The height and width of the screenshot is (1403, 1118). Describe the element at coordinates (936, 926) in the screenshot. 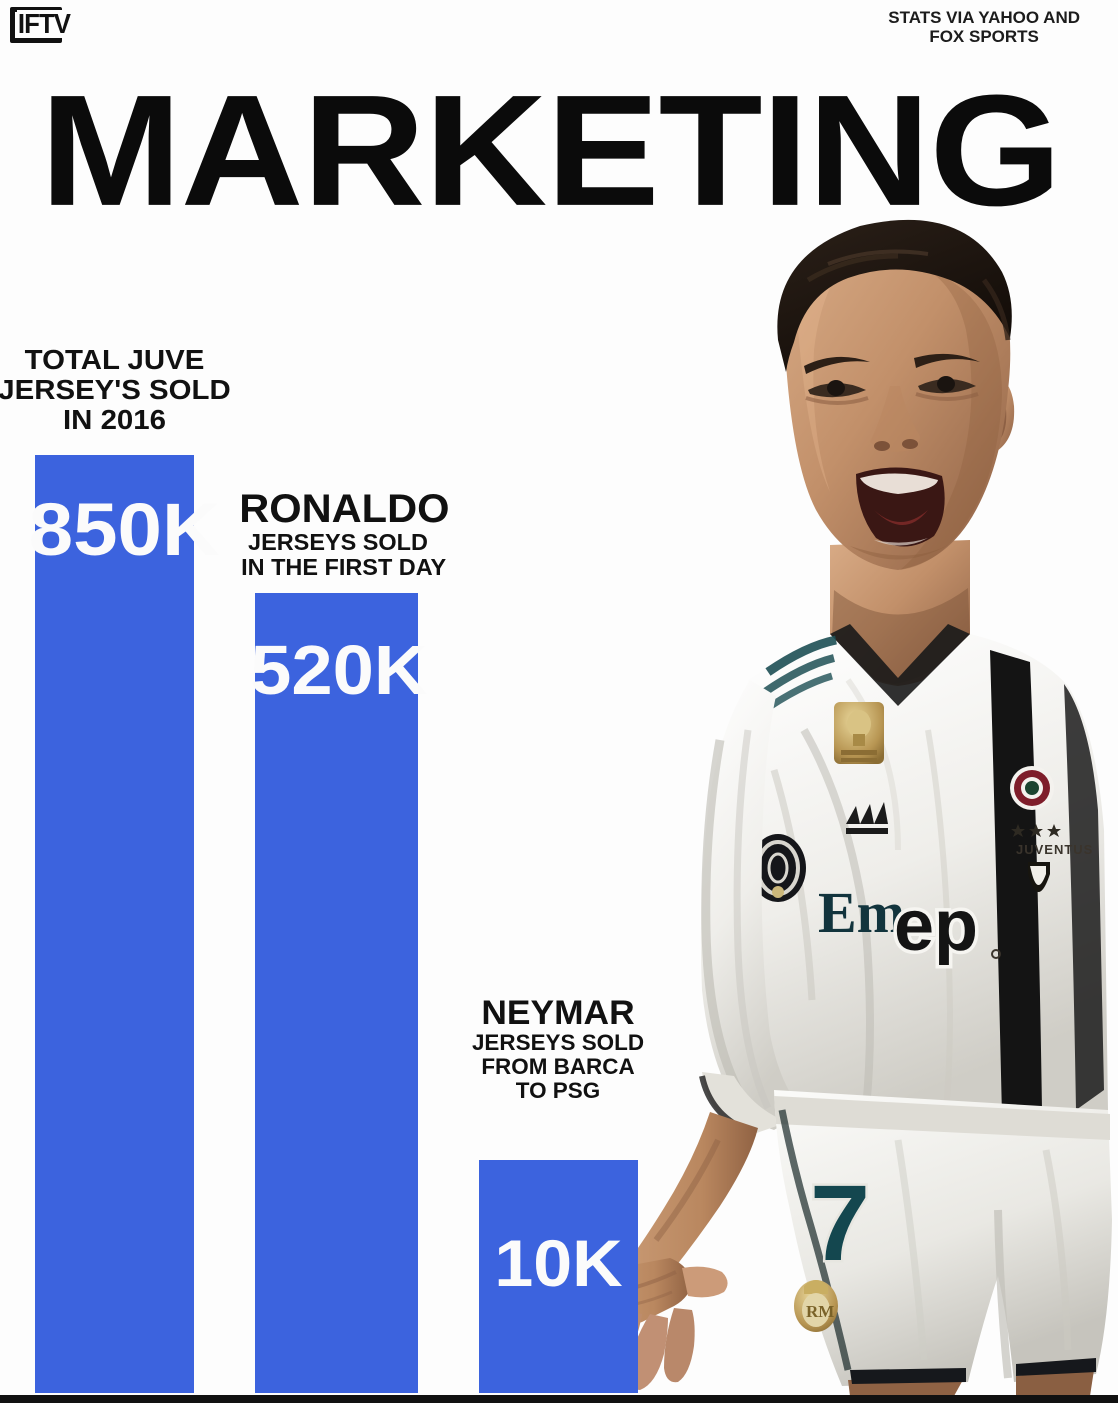

I see `svg-text: ep` at that location.